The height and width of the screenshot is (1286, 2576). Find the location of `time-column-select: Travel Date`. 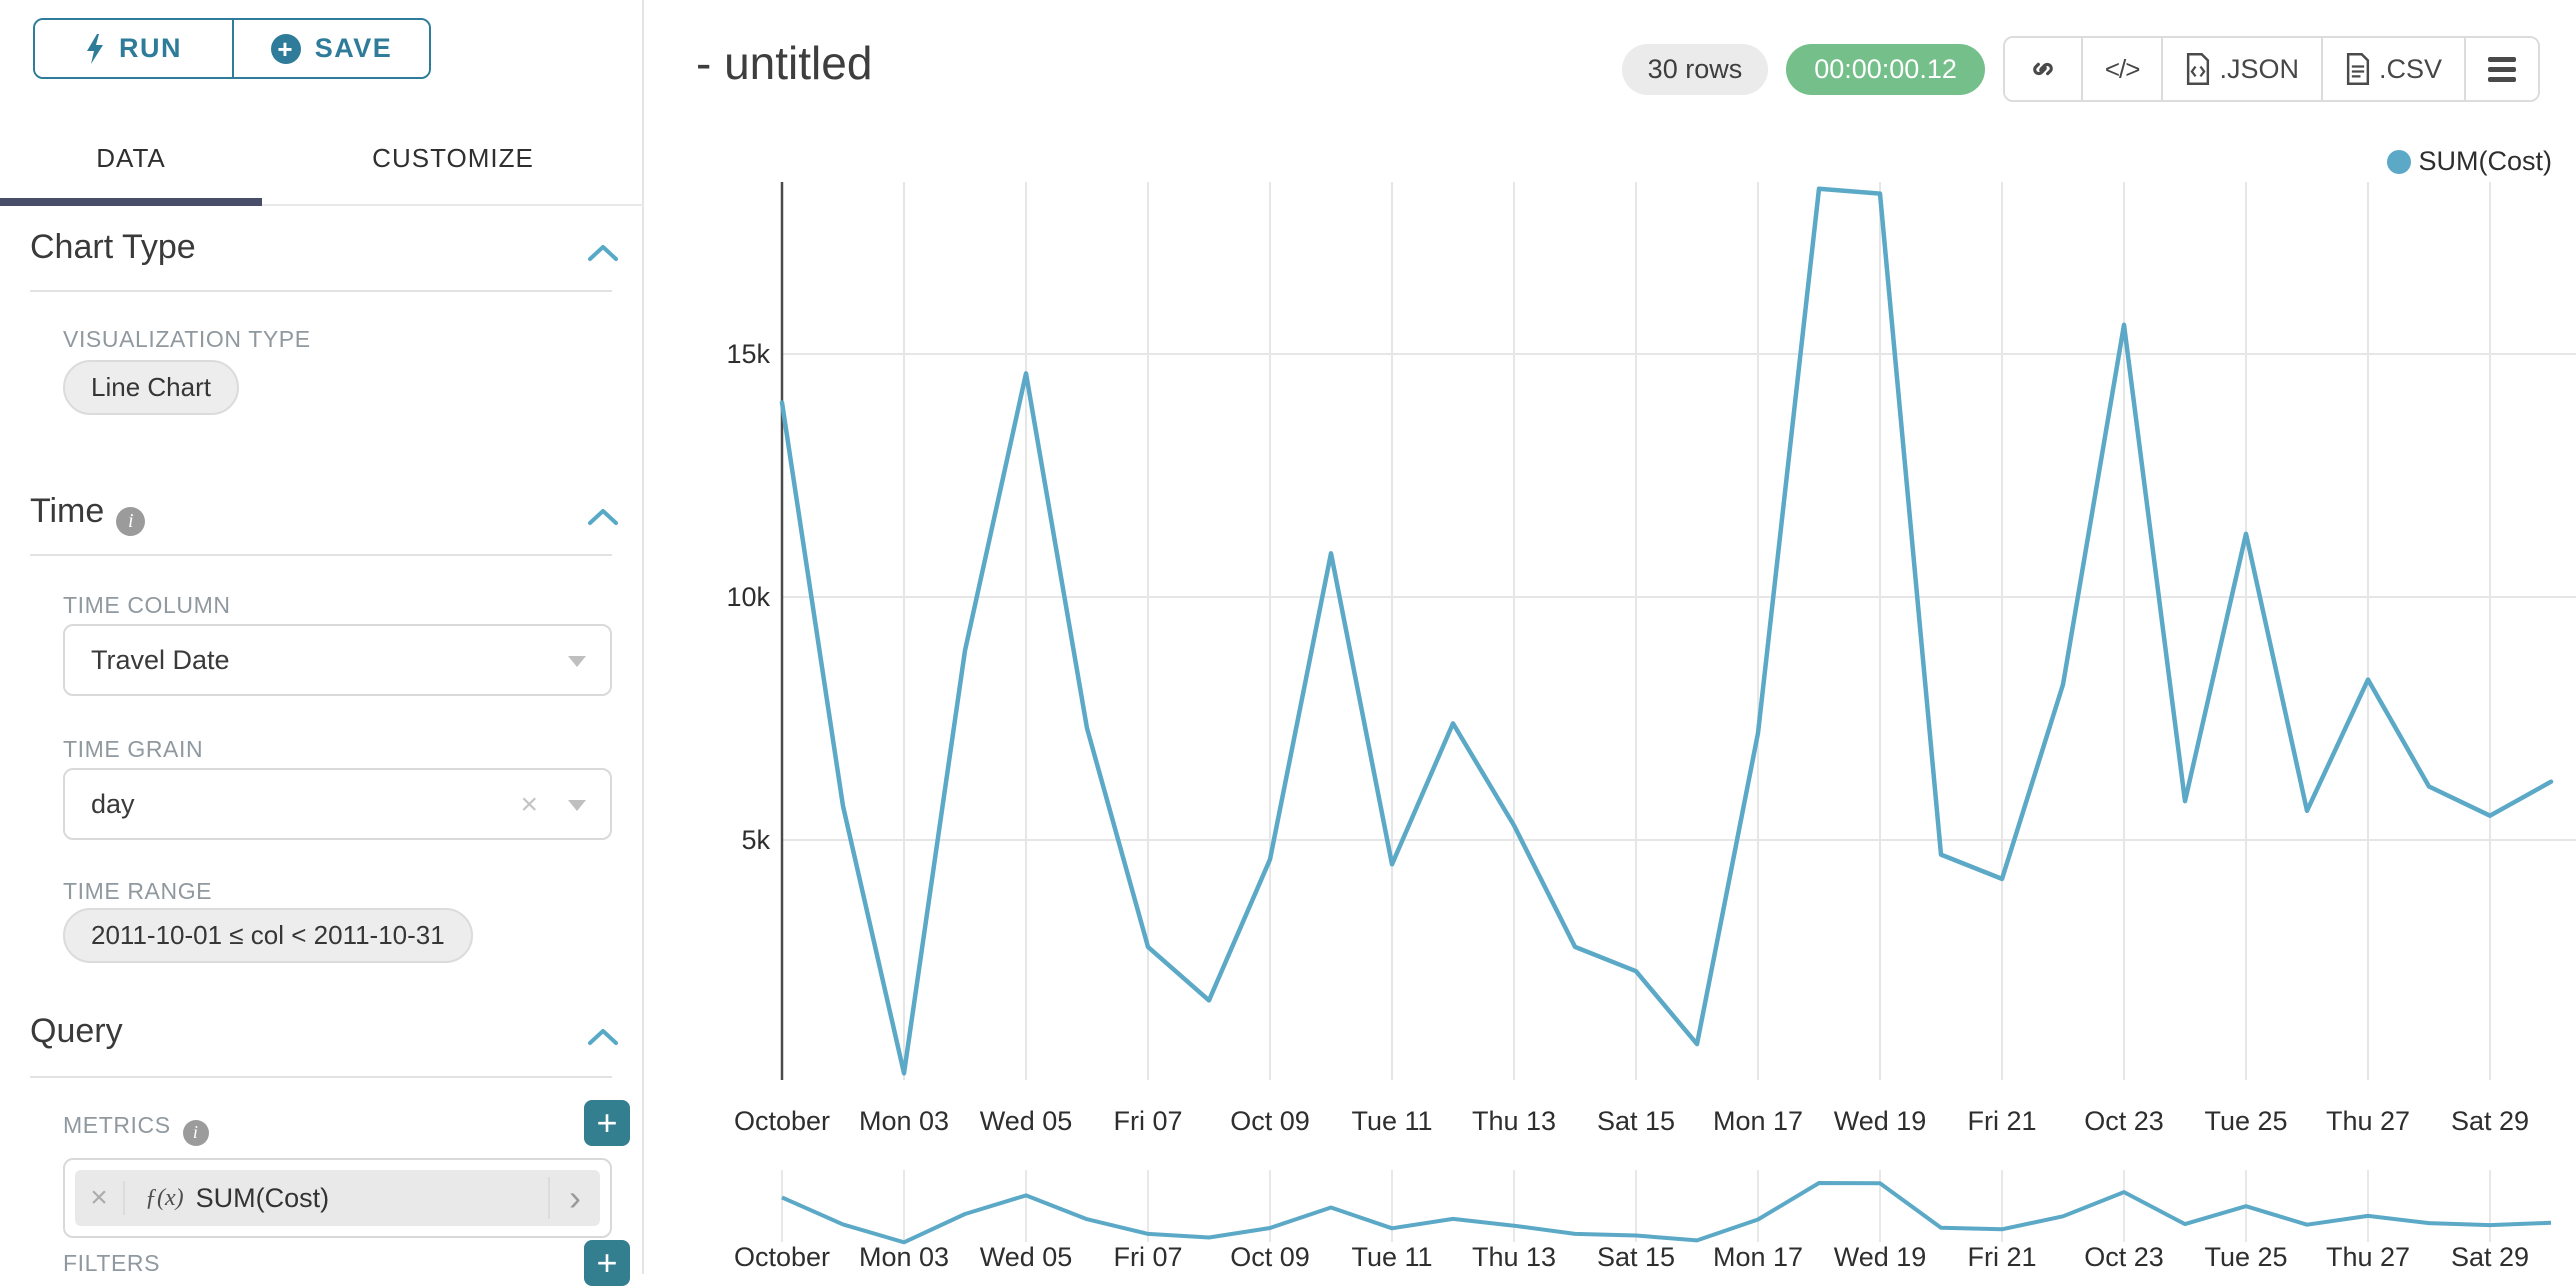

time-column-select: Travel Date is located at coordinates (337, 660).